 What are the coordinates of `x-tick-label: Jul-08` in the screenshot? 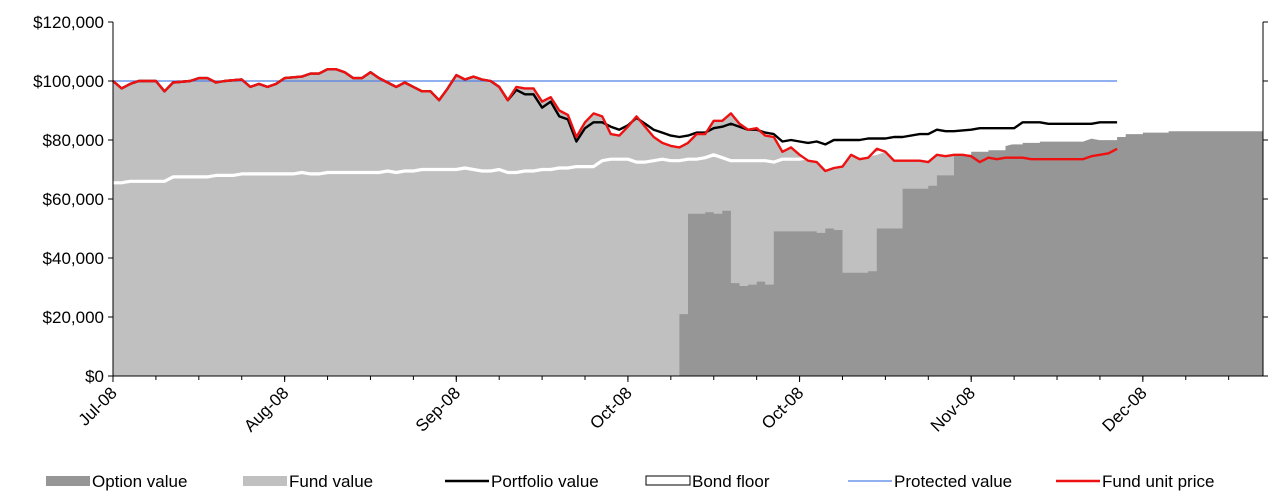 It's located at (98, 406).